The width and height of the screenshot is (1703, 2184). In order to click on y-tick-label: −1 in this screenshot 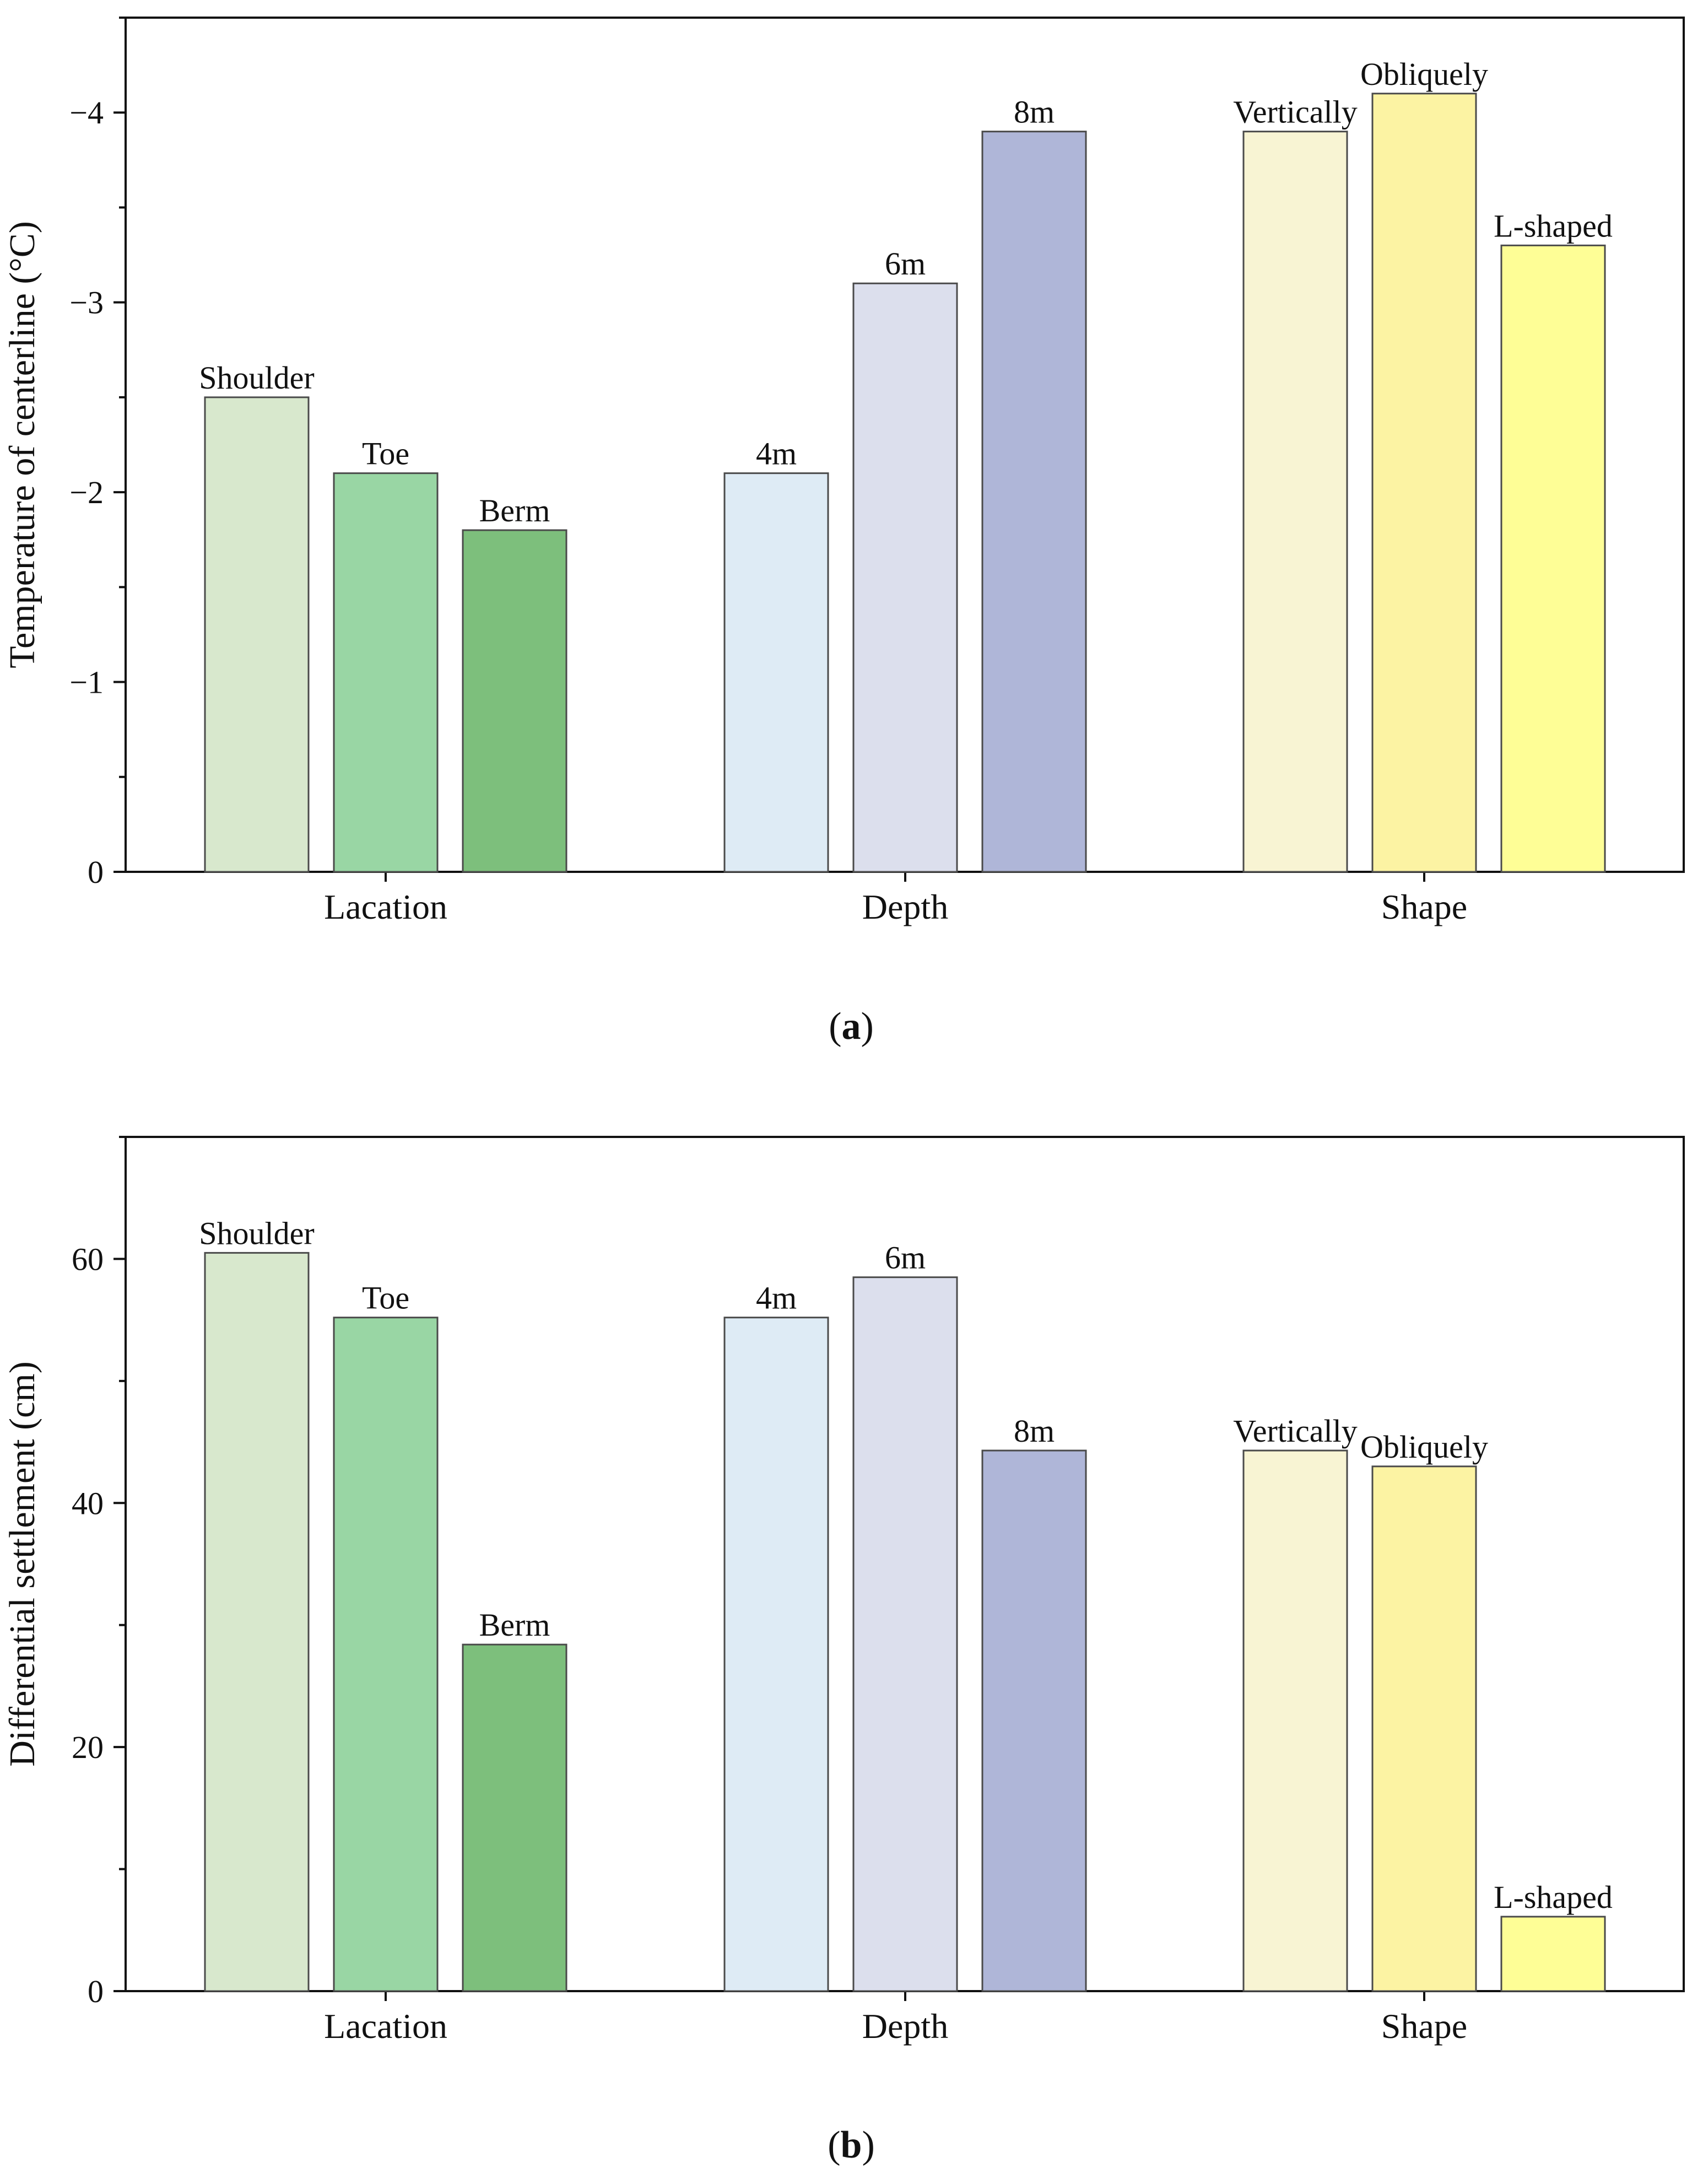, I will do `click(86, 682)`.